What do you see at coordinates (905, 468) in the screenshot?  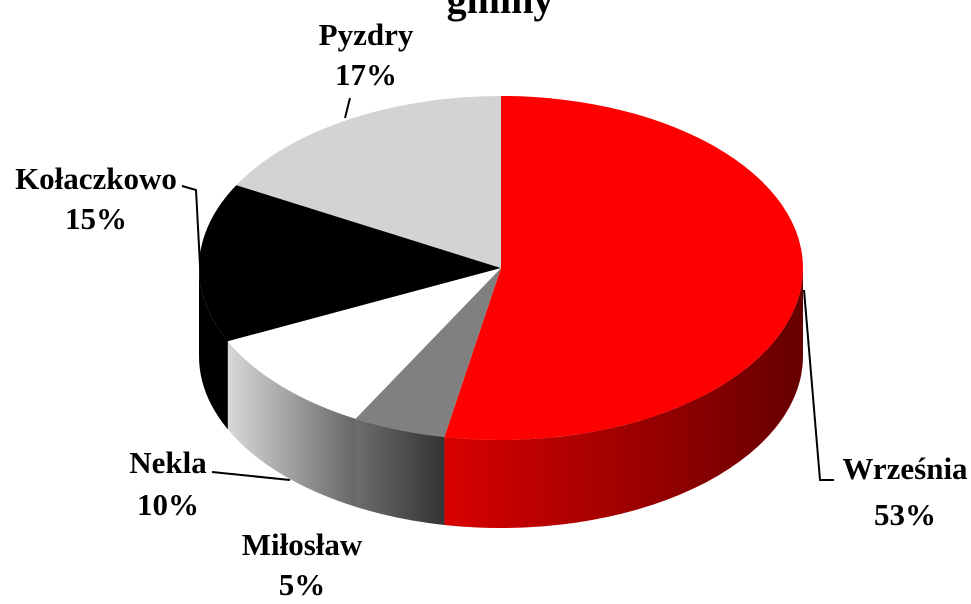 I see `slice-label: Września` at bounding box center [905, 468].